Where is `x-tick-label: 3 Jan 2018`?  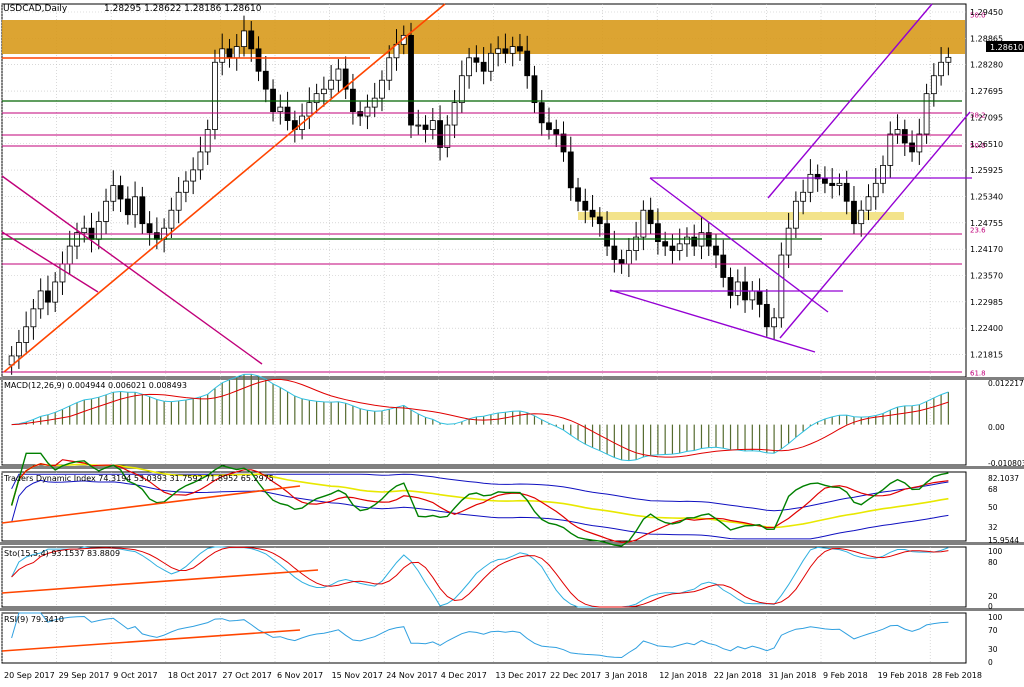 x-tick-label: 3 Jan 2018 is located at coordinates (626, 675).